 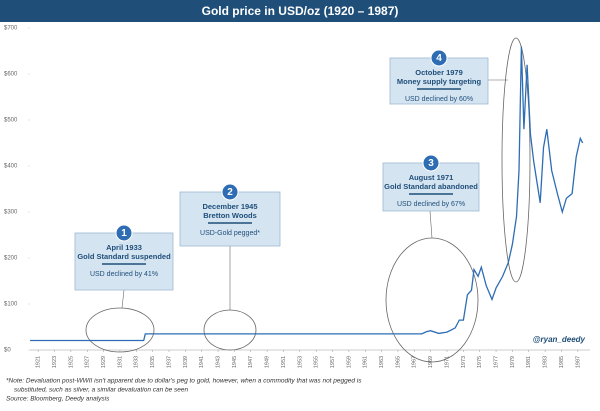 What do you see at coordinates (235, 362) in the screenshot?
I see `x-tick-label: 1945` at bounding box center [235, 362].